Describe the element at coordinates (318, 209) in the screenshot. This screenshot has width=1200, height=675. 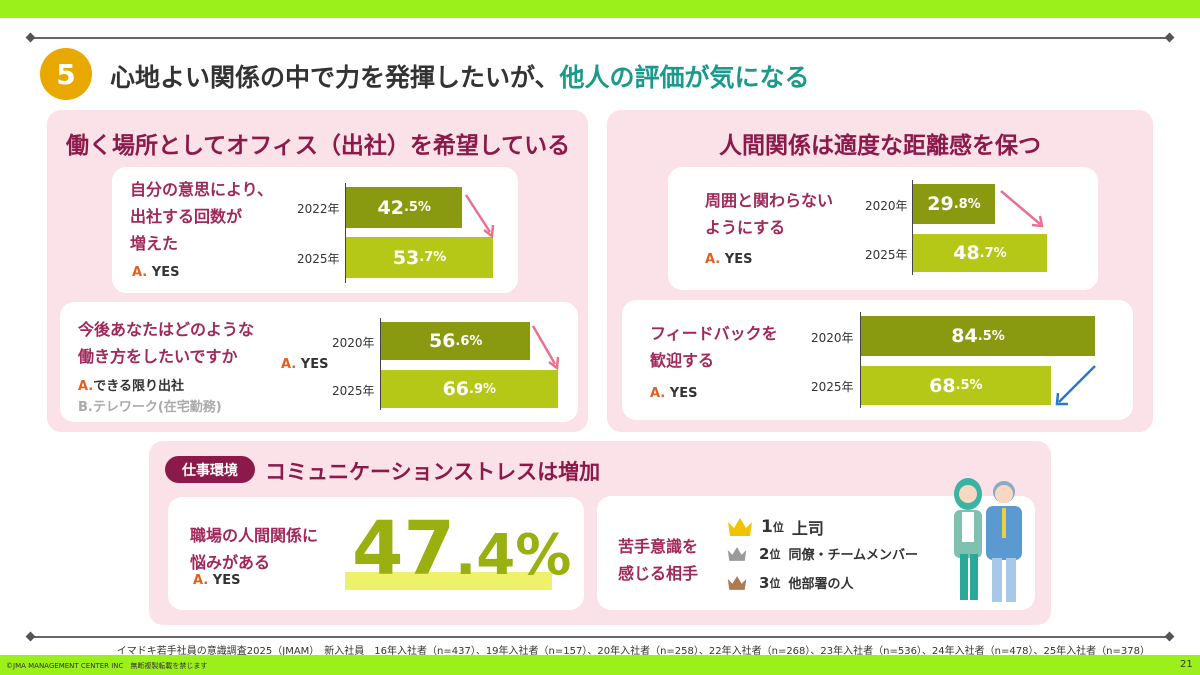
I see `year-label: 2022年` at that location.